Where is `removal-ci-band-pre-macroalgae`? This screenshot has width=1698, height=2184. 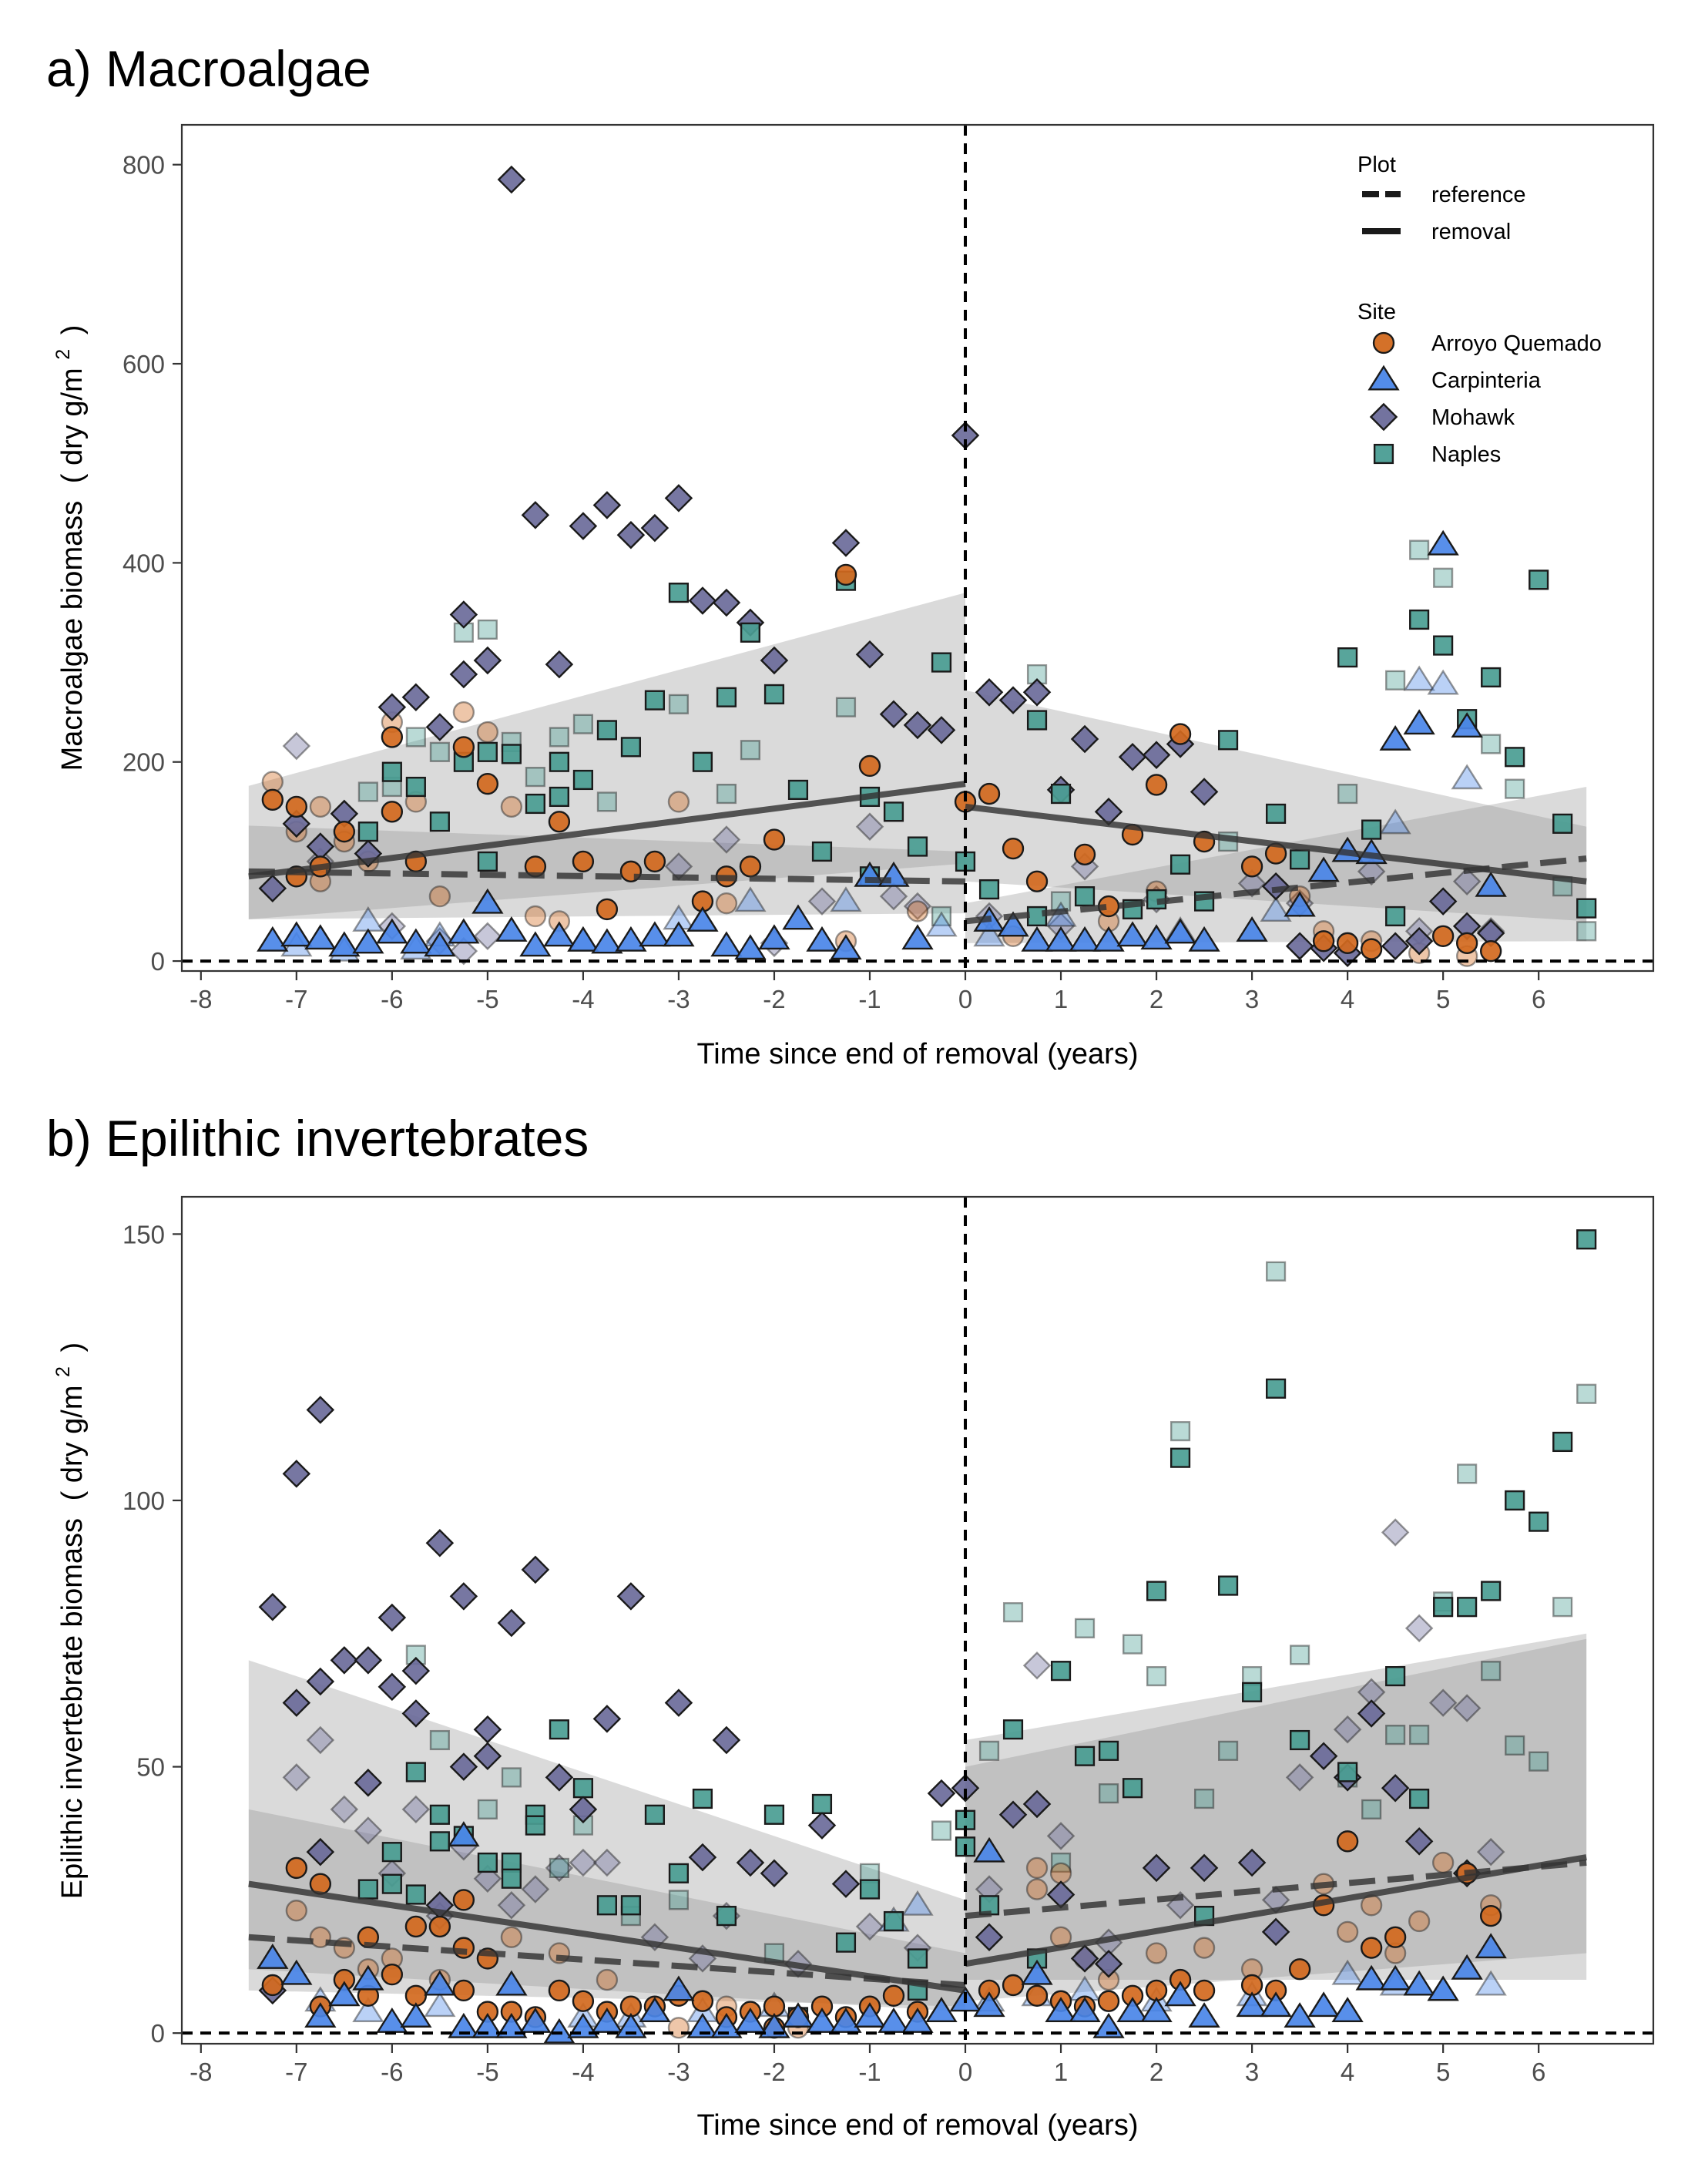
removal-ci-band-pre-macroalgae is located at coordinates (607, 756).